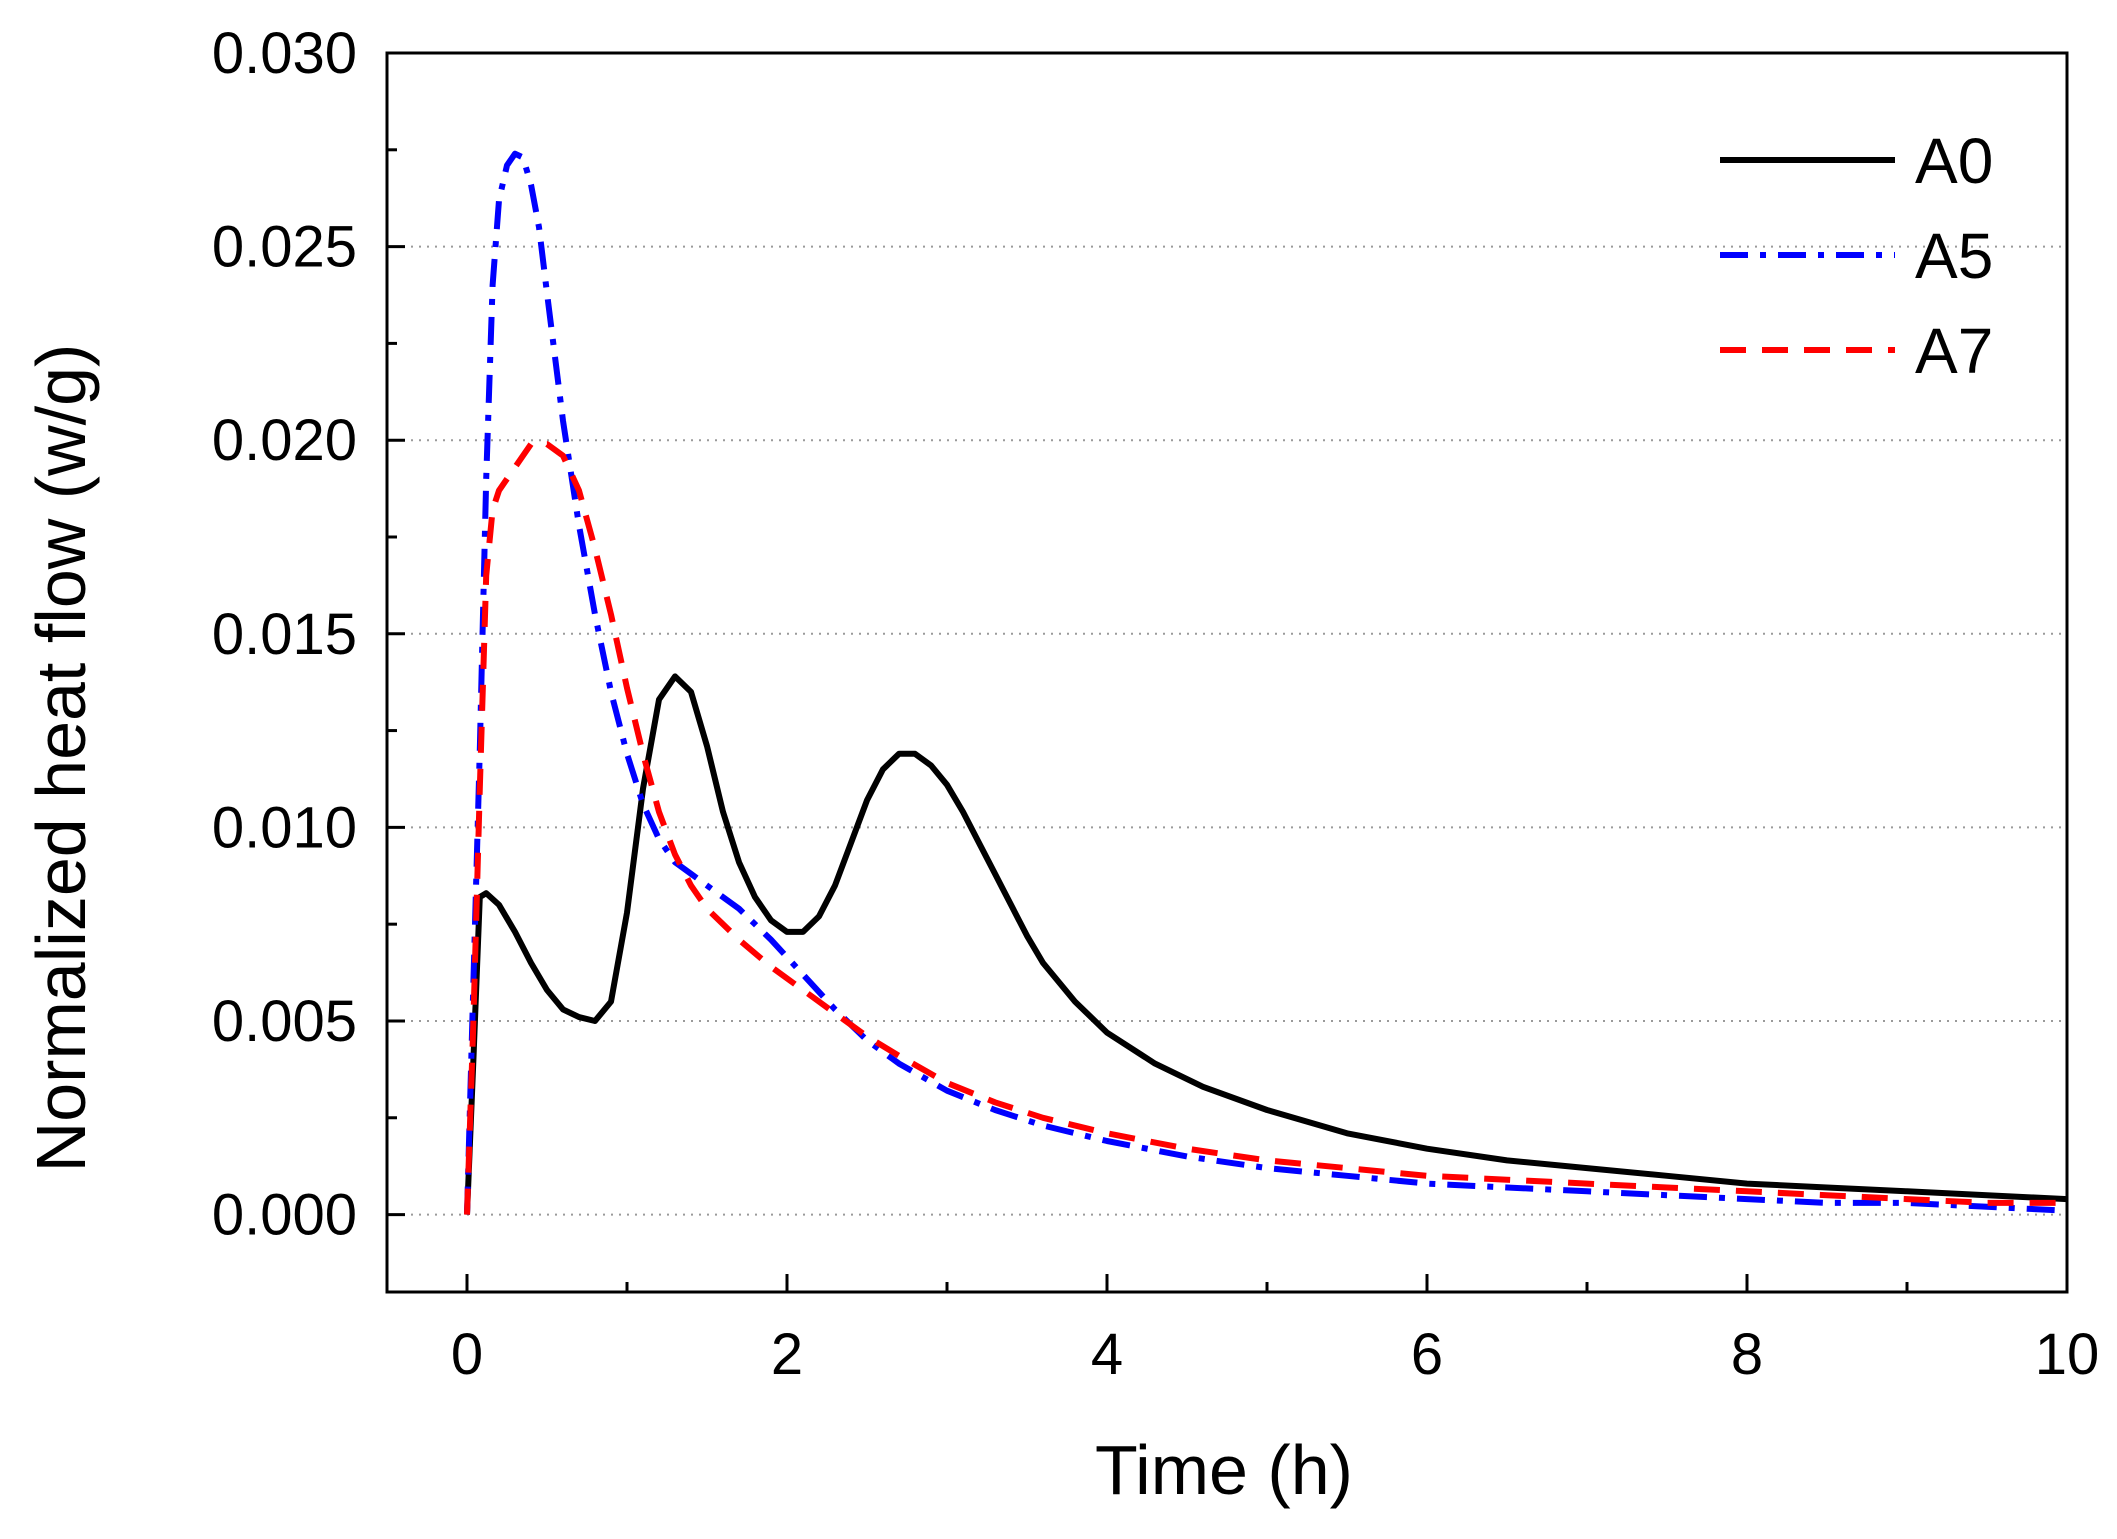 This screenshot has width=2117, height=1539. What do you see at coordinates (1107, 1354) in the screenshot?
I see `x-tick-label-2: 4` at bounding box center [1107, 1354].